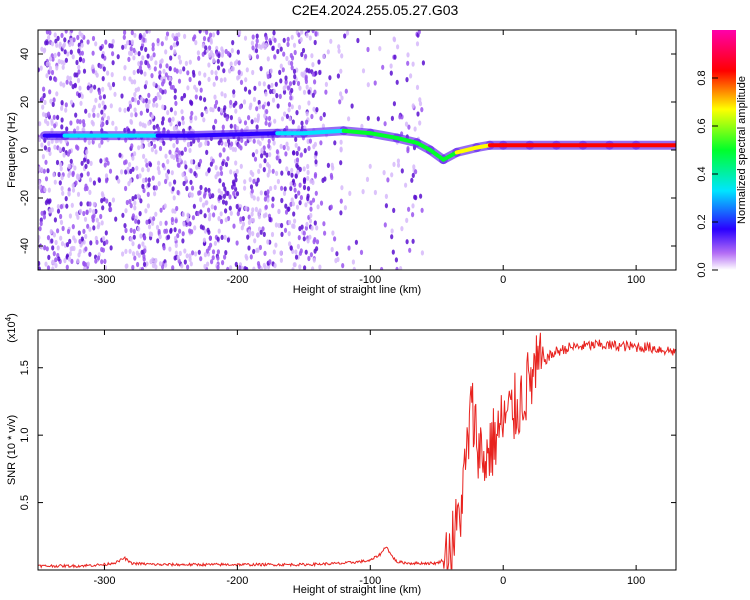  Describe the element at coordinates (423, 146) in the screenshot. I see `ridge-segment` at that location.